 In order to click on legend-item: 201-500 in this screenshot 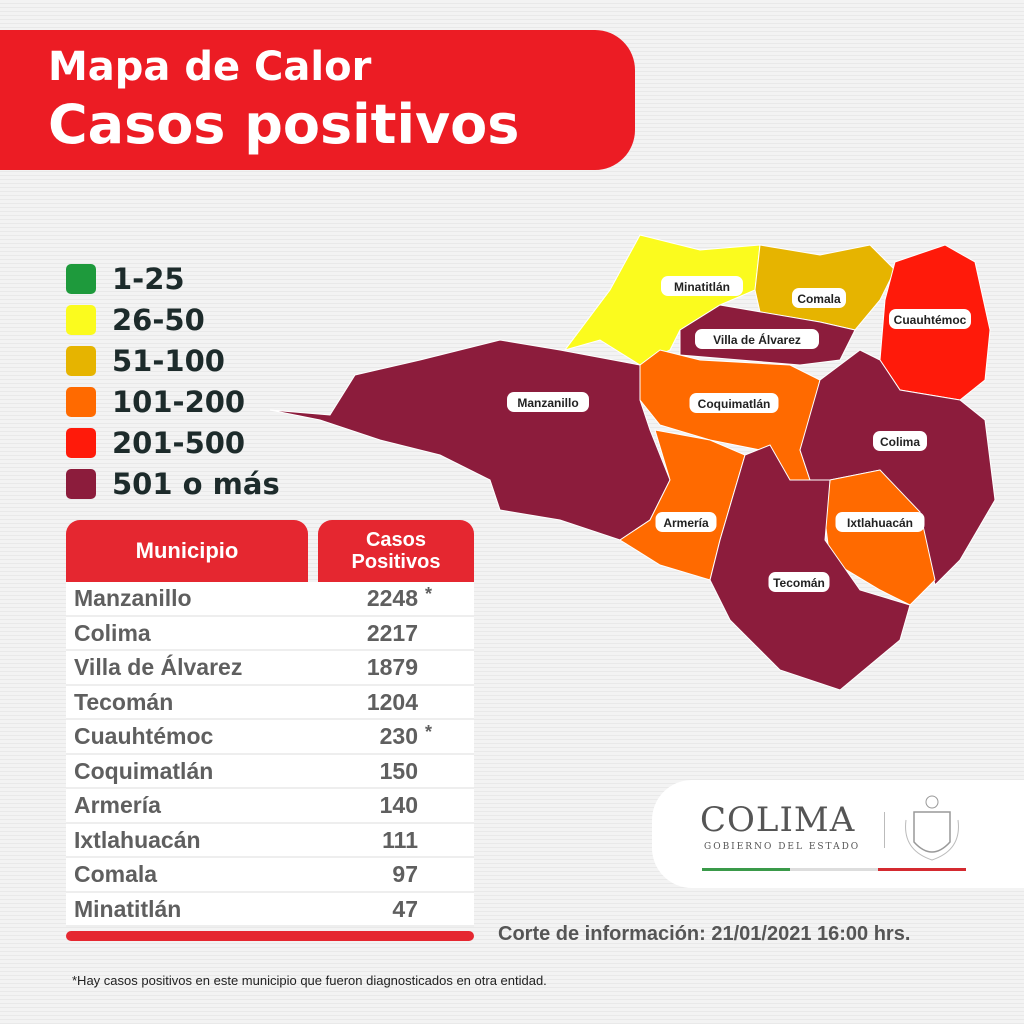, I will do `click(173, 442)`.